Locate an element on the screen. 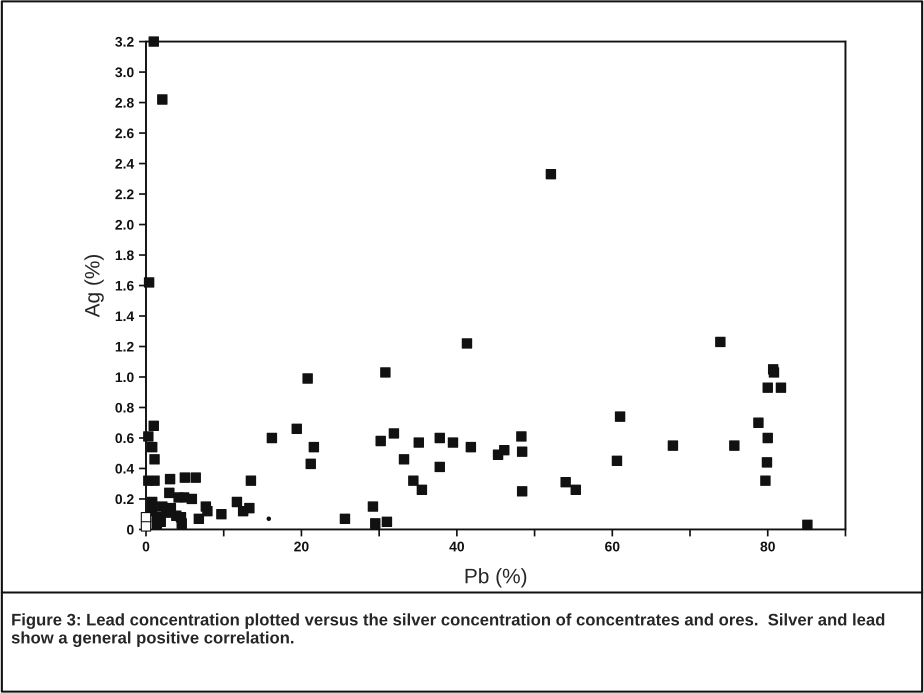 Image resolution: width=924 pixels, height=693 pixels. y-tick-label: 2.0 is located at coordinates (124, 225).